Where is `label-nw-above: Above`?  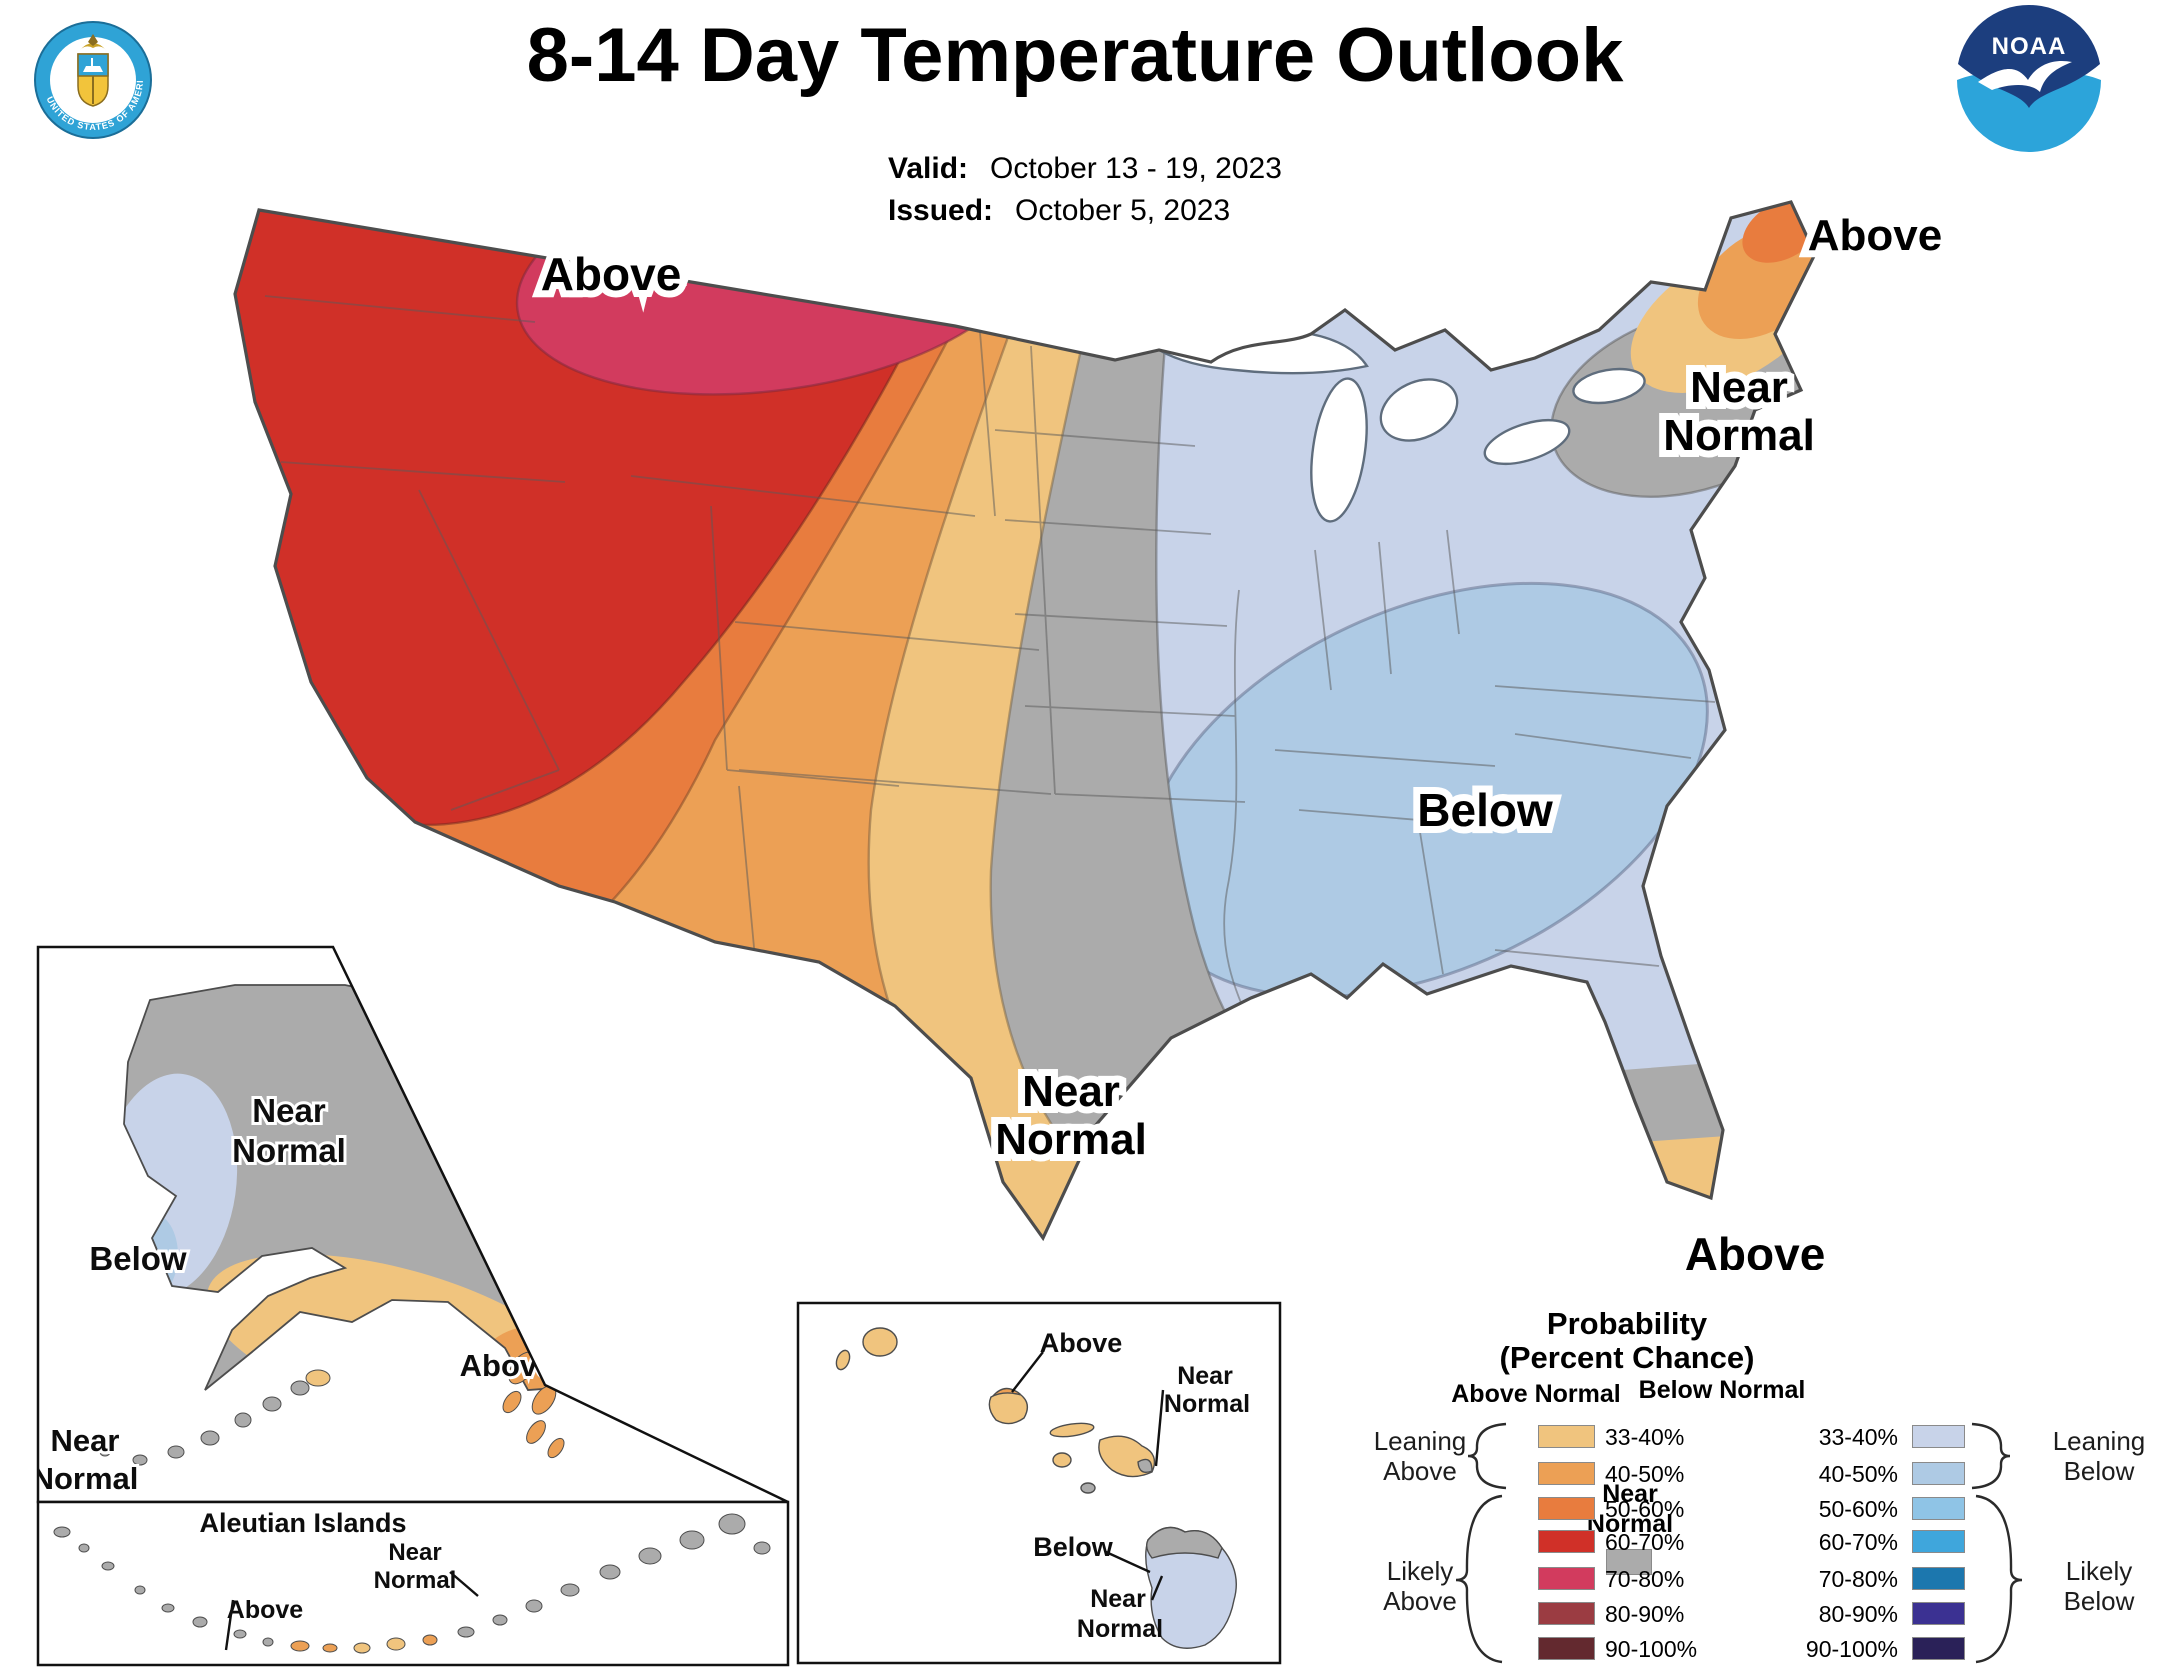 label-nw-above: Above is located at coordinates (611, 274).